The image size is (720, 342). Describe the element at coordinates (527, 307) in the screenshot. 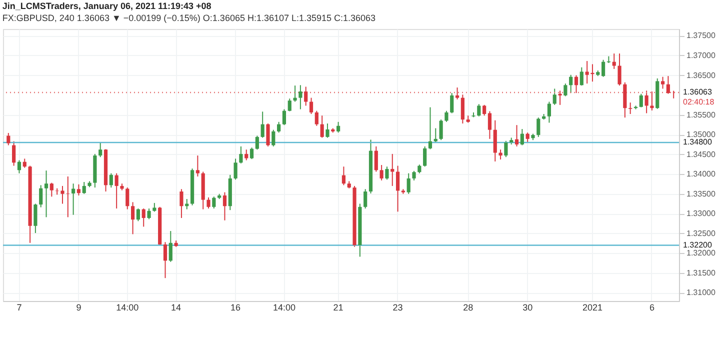

I see `x-tick-label: 30` at that location.